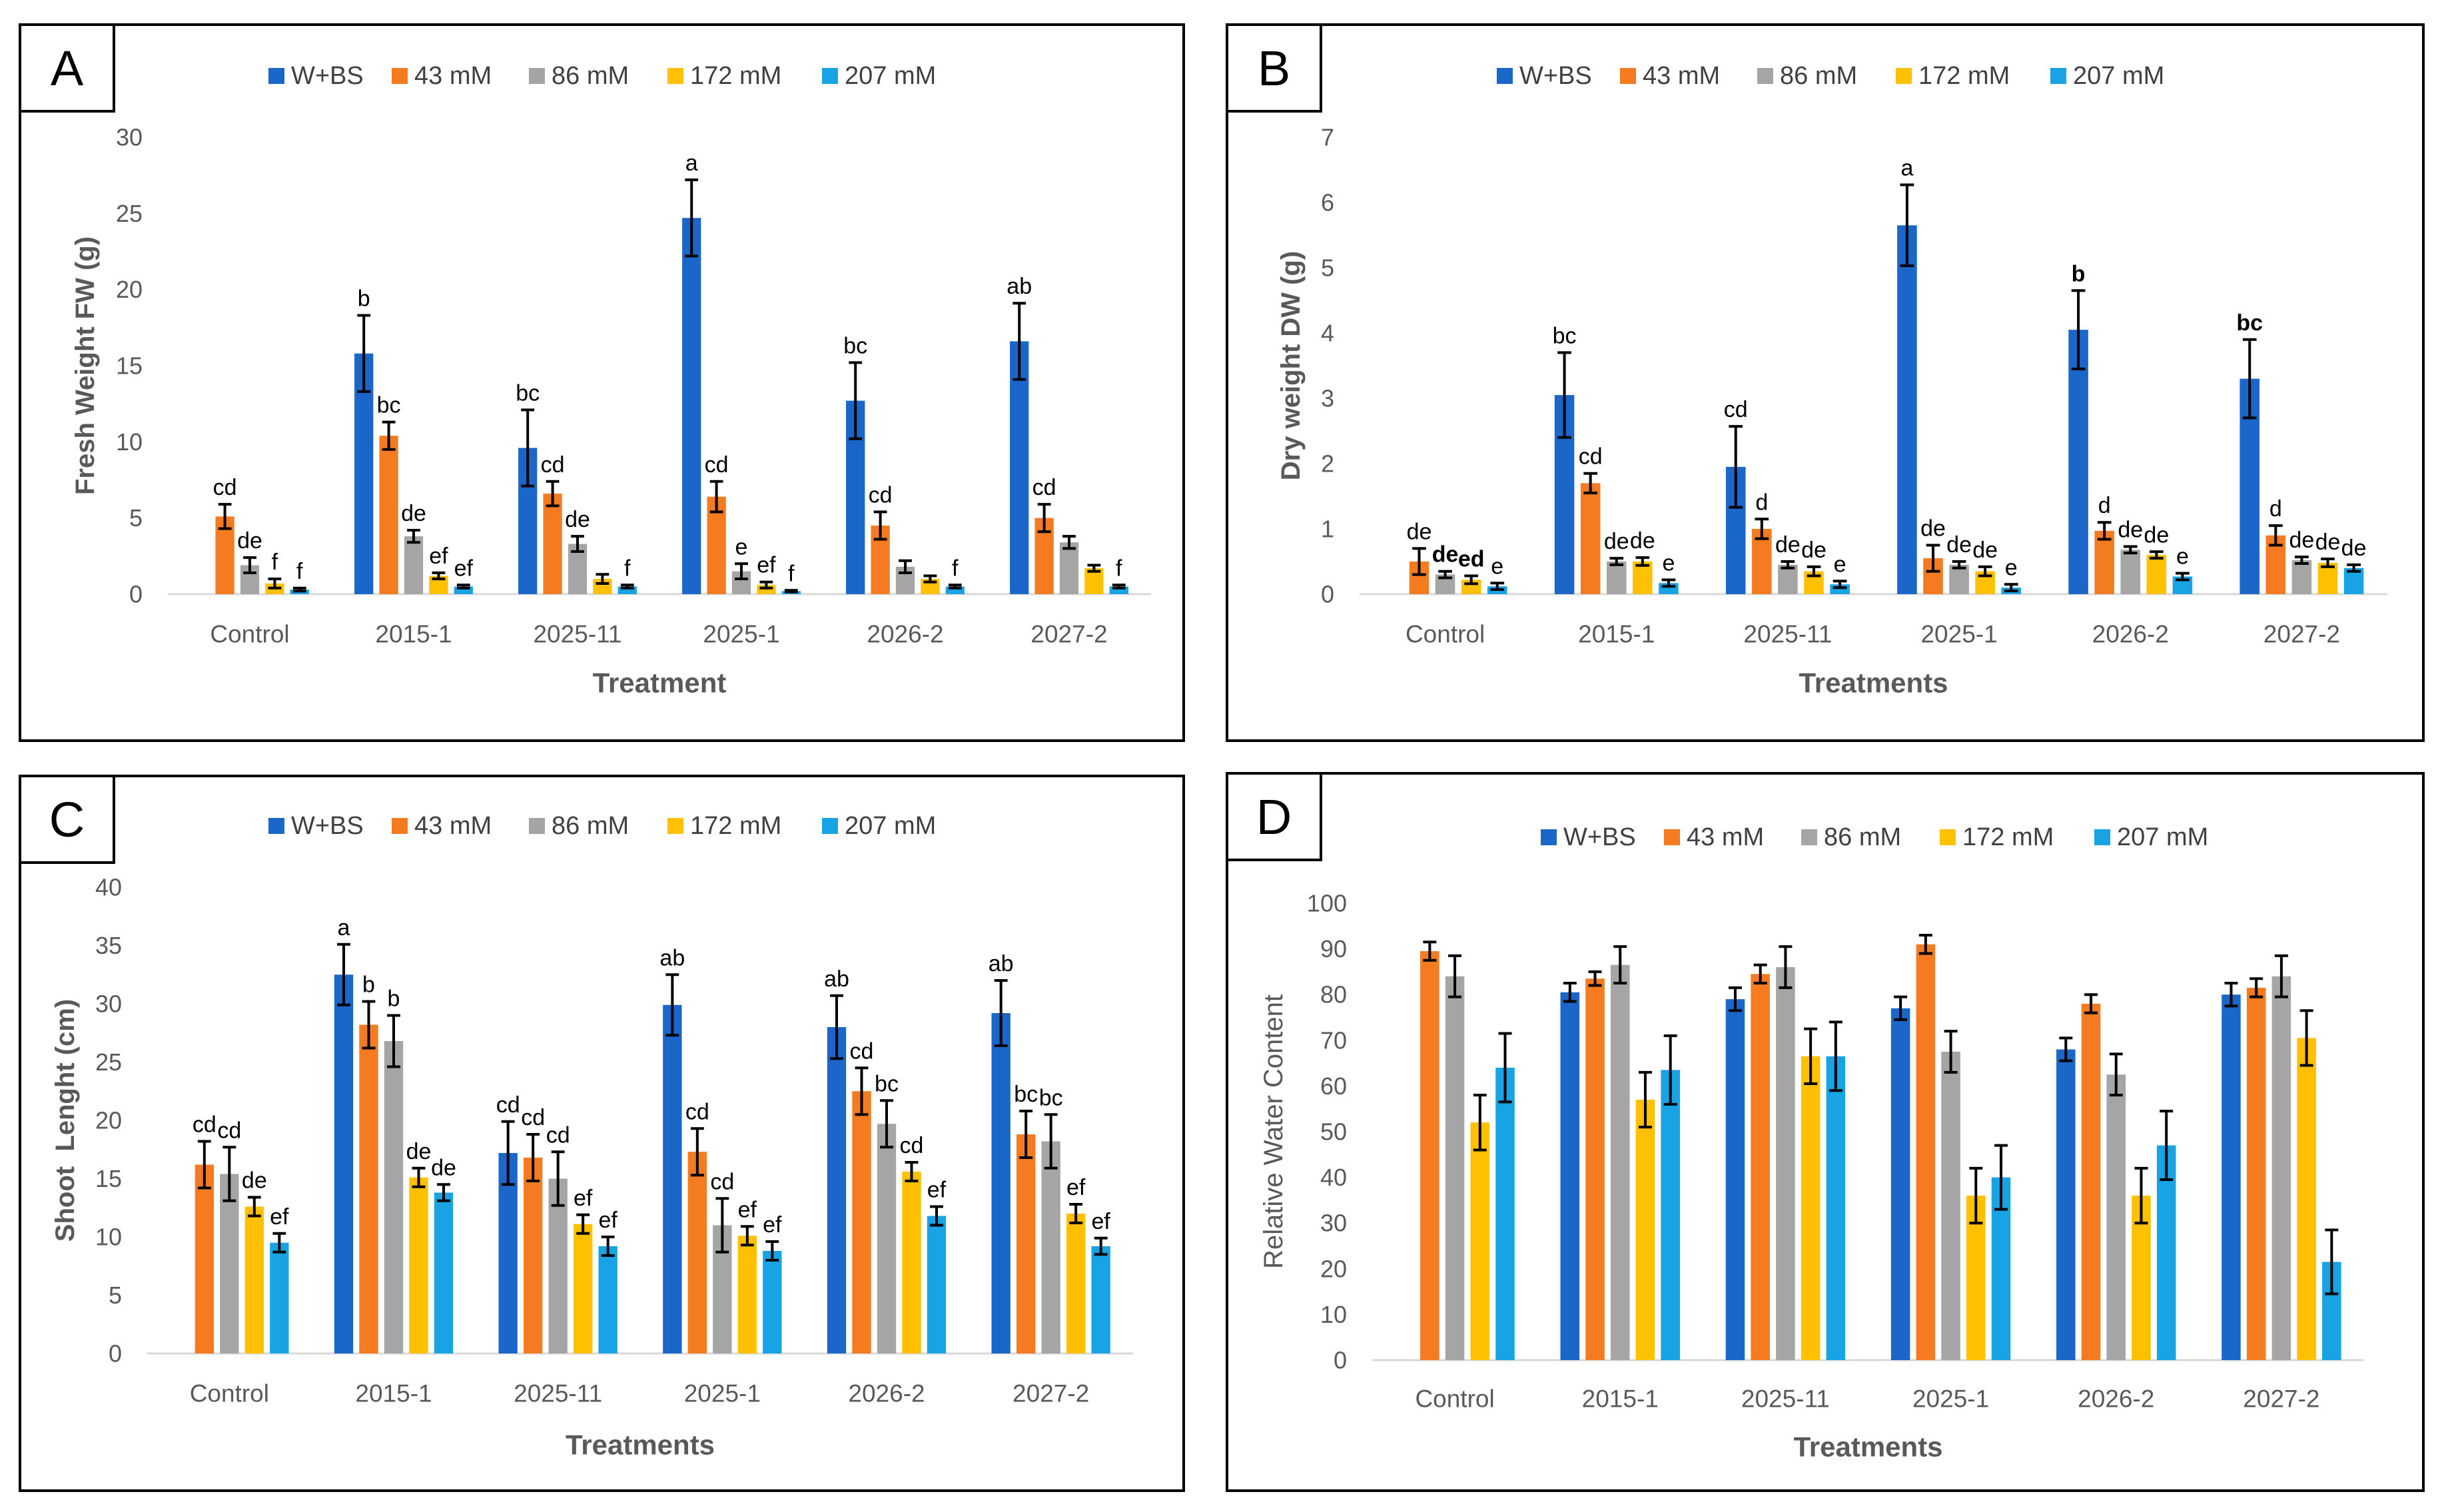 The image size is (2442, 1512). What do you see at coordinates (1590, 484) in the screenshot?
I see `error-bar-b-2015-1-43-mm` at bounding box center [1590, 484].